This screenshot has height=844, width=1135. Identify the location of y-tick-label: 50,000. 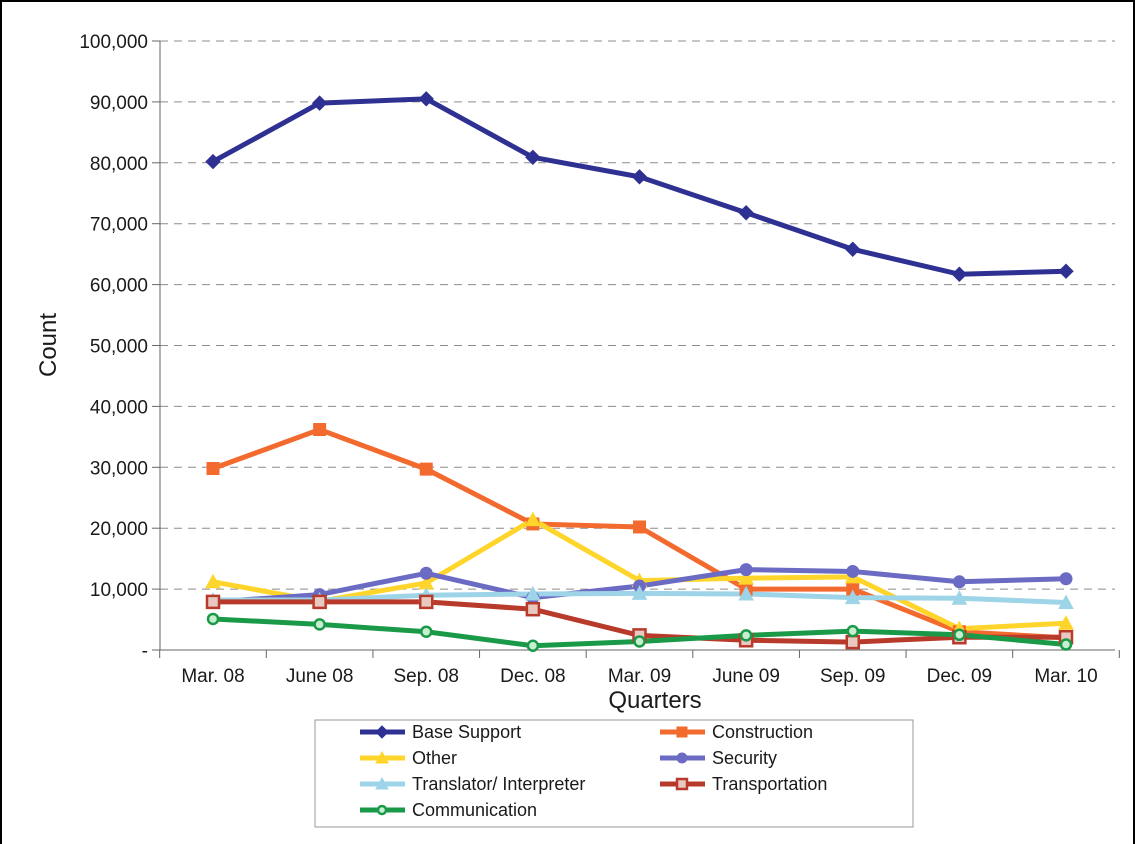
(119, 347).